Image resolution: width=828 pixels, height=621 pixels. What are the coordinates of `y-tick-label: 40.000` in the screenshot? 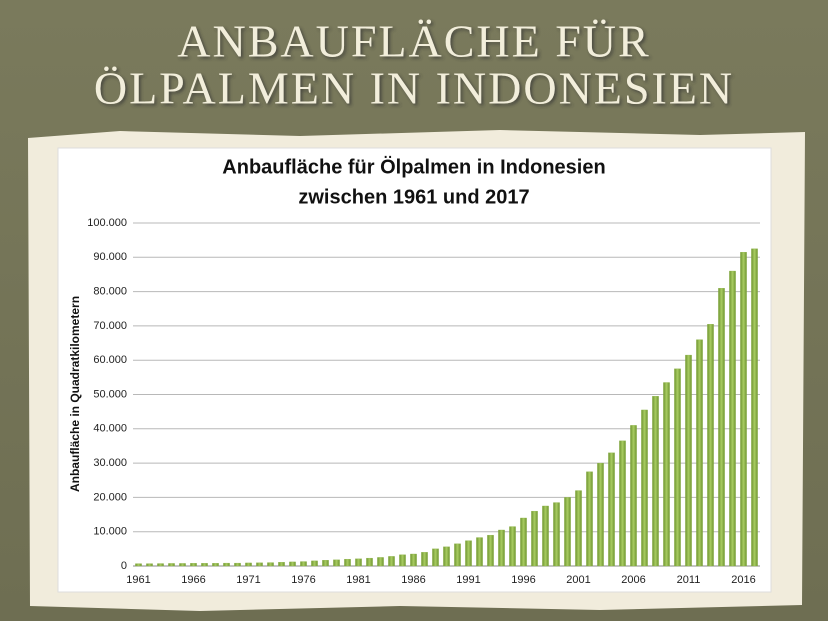 It's located at (110, 429).